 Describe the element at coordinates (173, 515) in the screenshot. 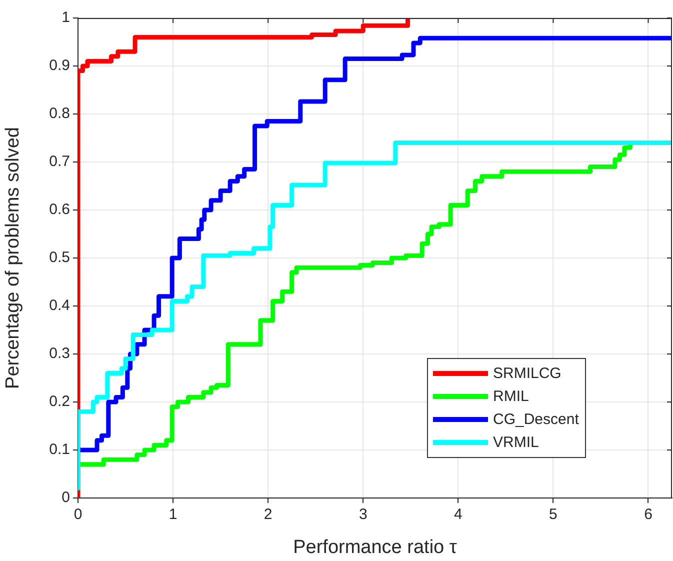

I see `x-tick-label: 1` at that location.